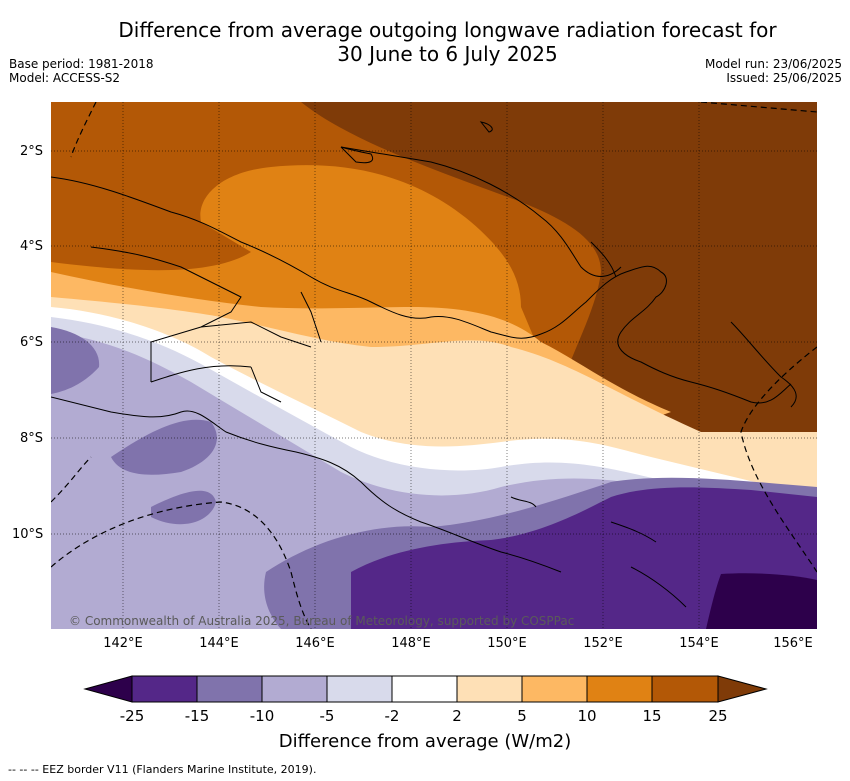 The height and width of the screenshot is (781, 850). I want to click on colorbar-tick-2: -15, so click(197, 716).